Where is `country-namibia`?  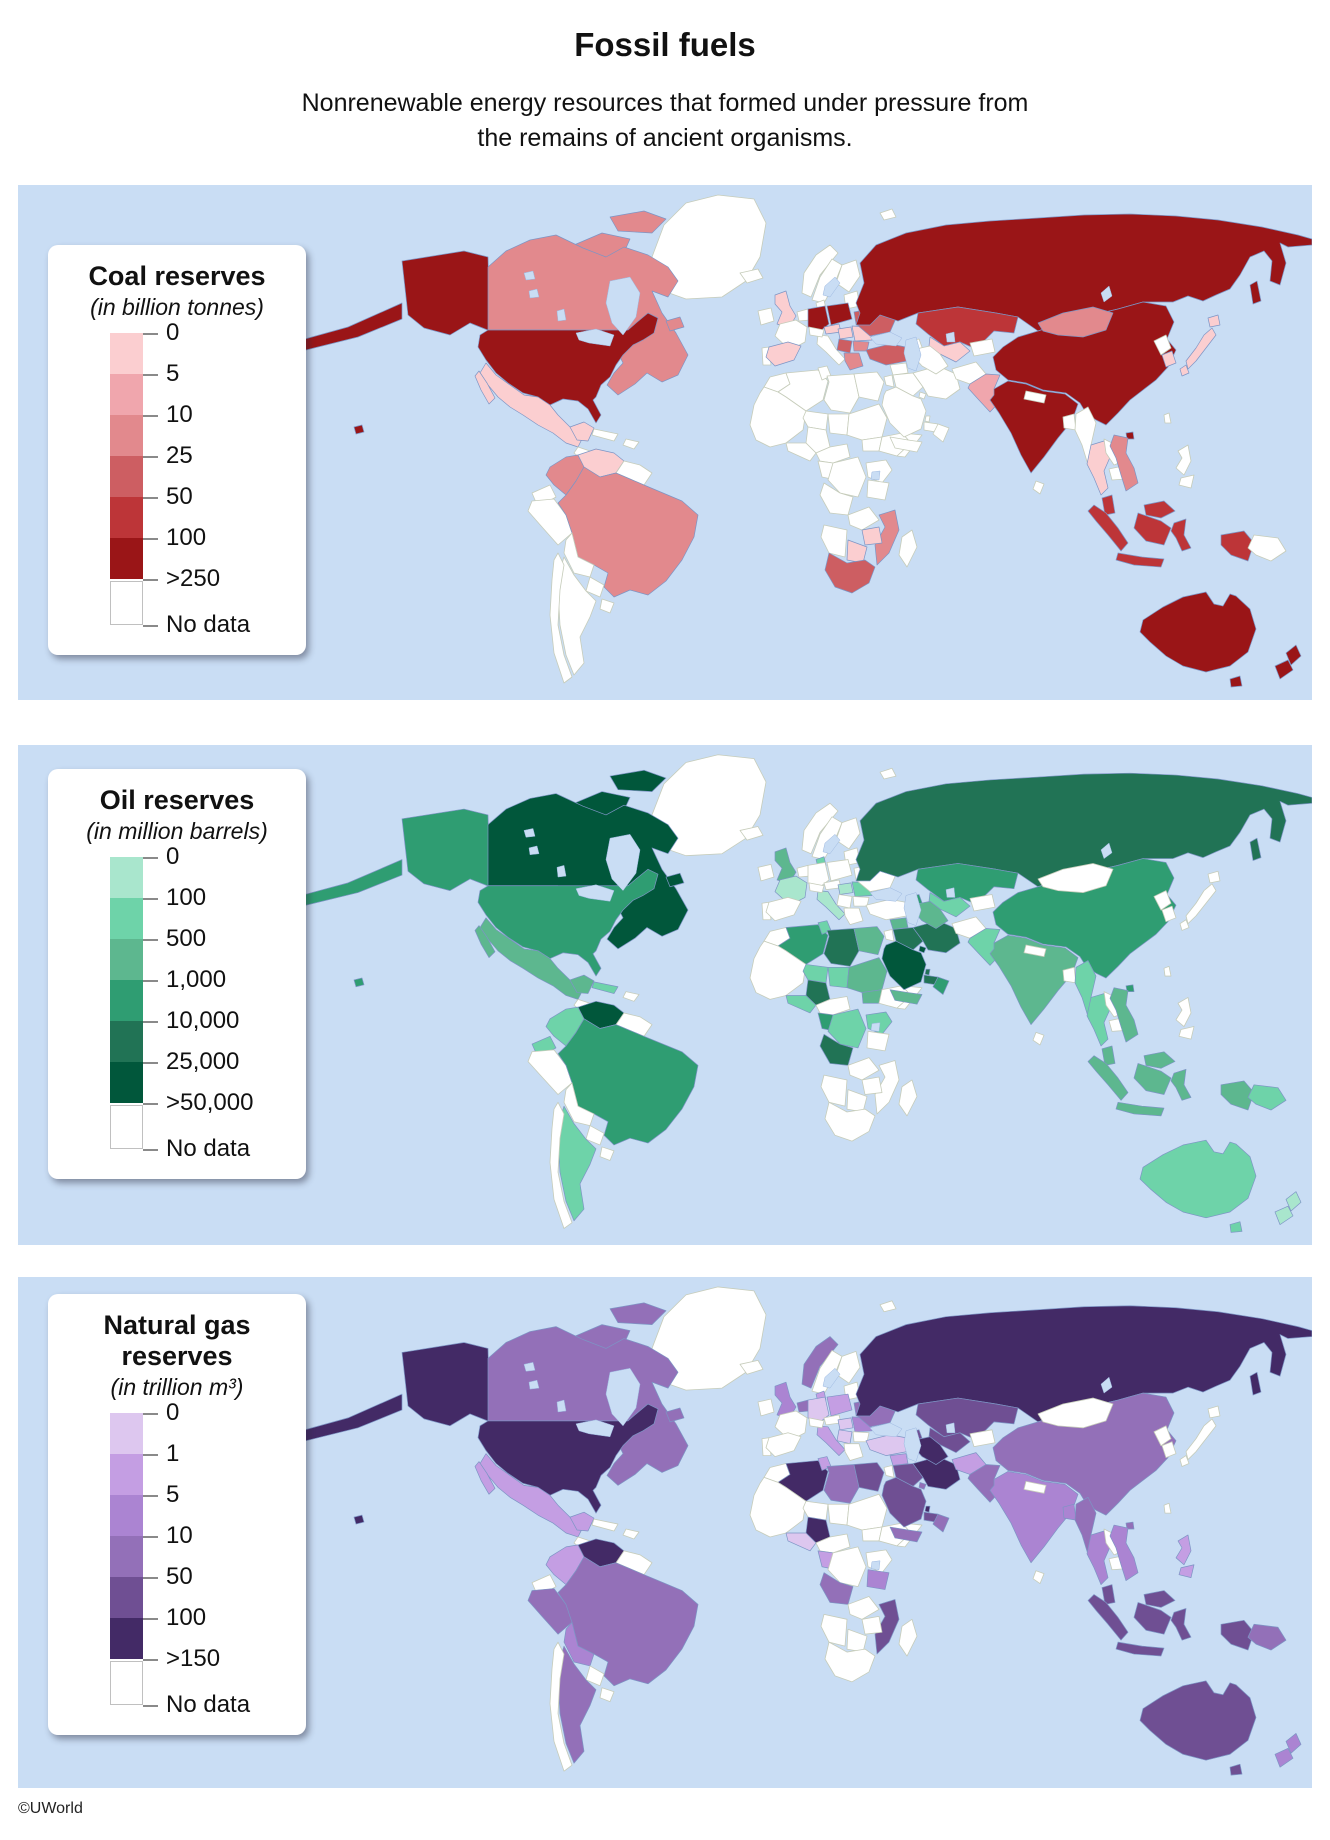
country-namibia is located at coordinates (834, 541).